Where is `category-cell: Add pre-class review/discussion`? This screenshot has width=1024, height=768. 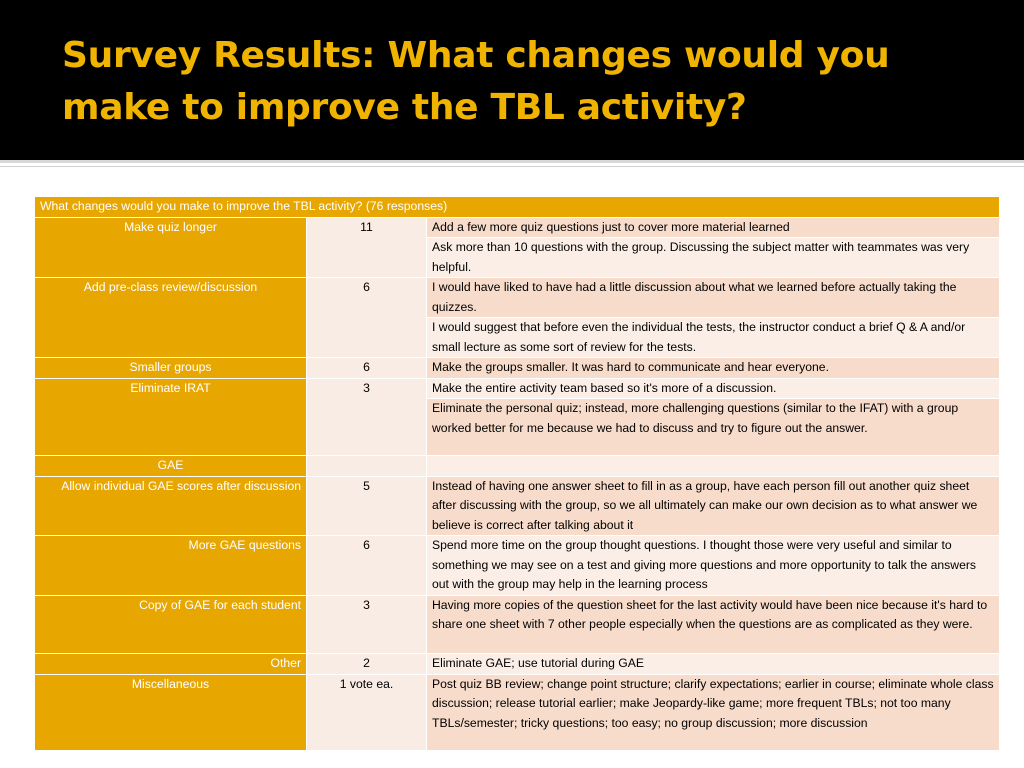 category-cell: Add pre-class review/discussion is located at coordinates (170, 317).